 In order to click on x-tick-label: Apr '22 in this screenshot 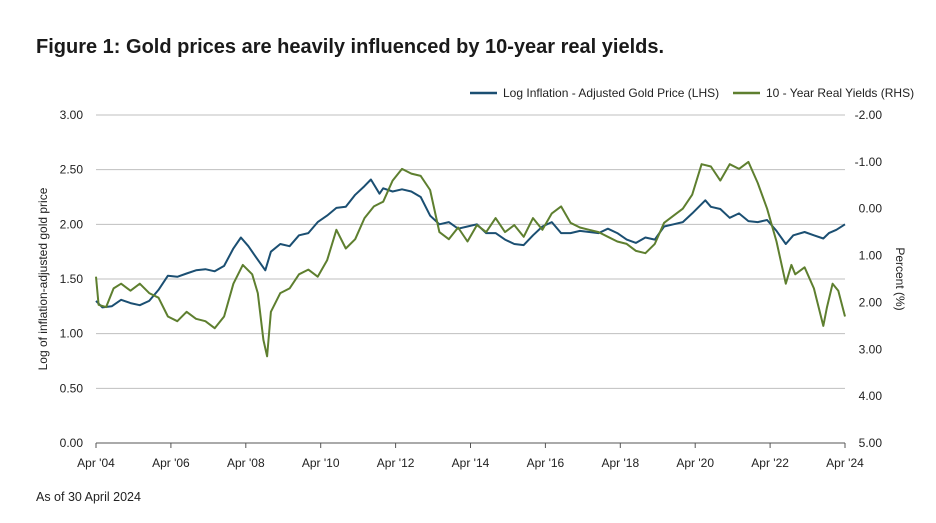, I will do `click(770, 463)`.